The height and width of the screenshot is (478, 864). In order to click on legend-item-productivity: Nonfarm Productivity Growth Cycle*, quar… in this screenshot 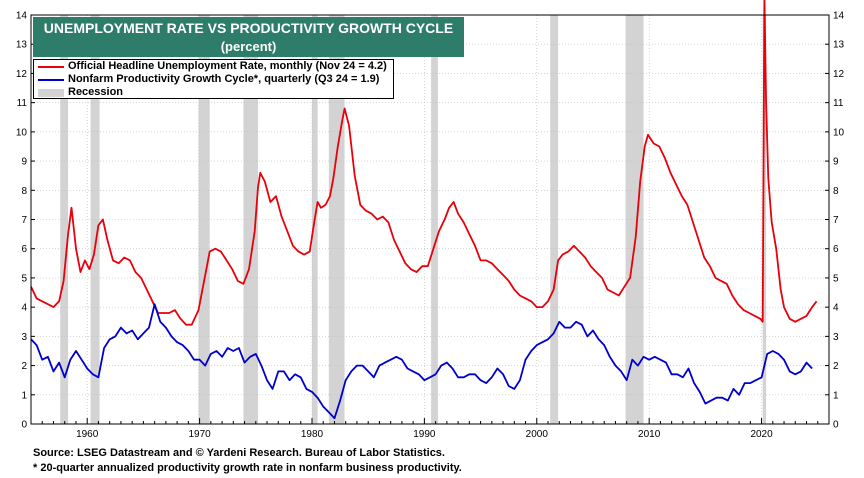, I will do `click(213, 79)`.